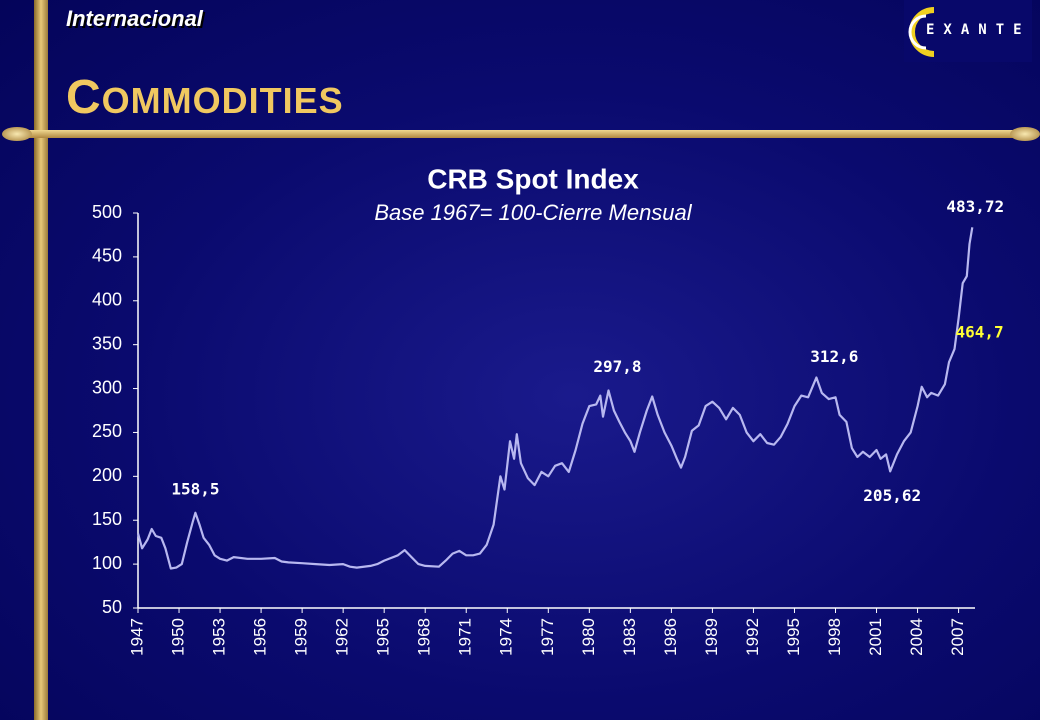  Describe the element at coordinates (195, 488) in the screenshot. I see `annotation: 158,5` at that location.